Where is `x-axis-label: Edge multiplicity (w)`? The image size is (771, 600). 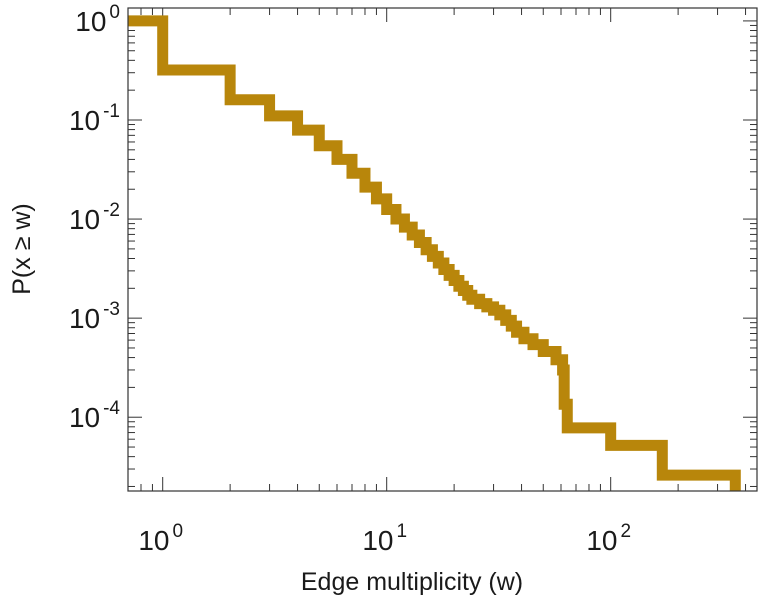 x-axis-label: Edge multiplicity (w) is located at coordinates (412, 582).